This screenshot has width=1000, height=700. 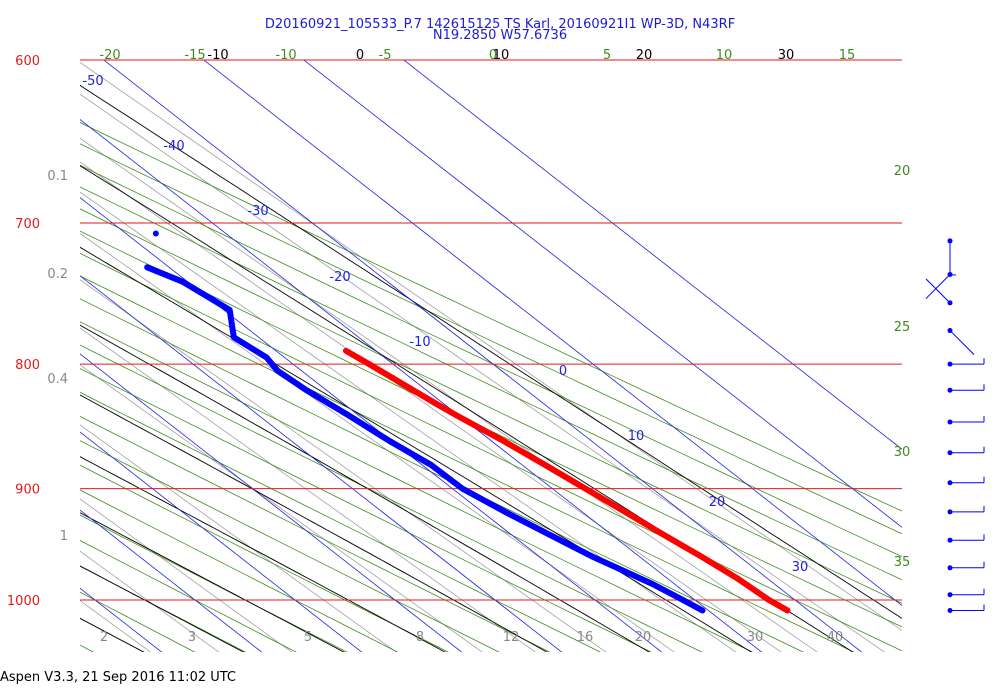 I want to click on moist-adiabat-label: 30, so click(x=786, y=55).